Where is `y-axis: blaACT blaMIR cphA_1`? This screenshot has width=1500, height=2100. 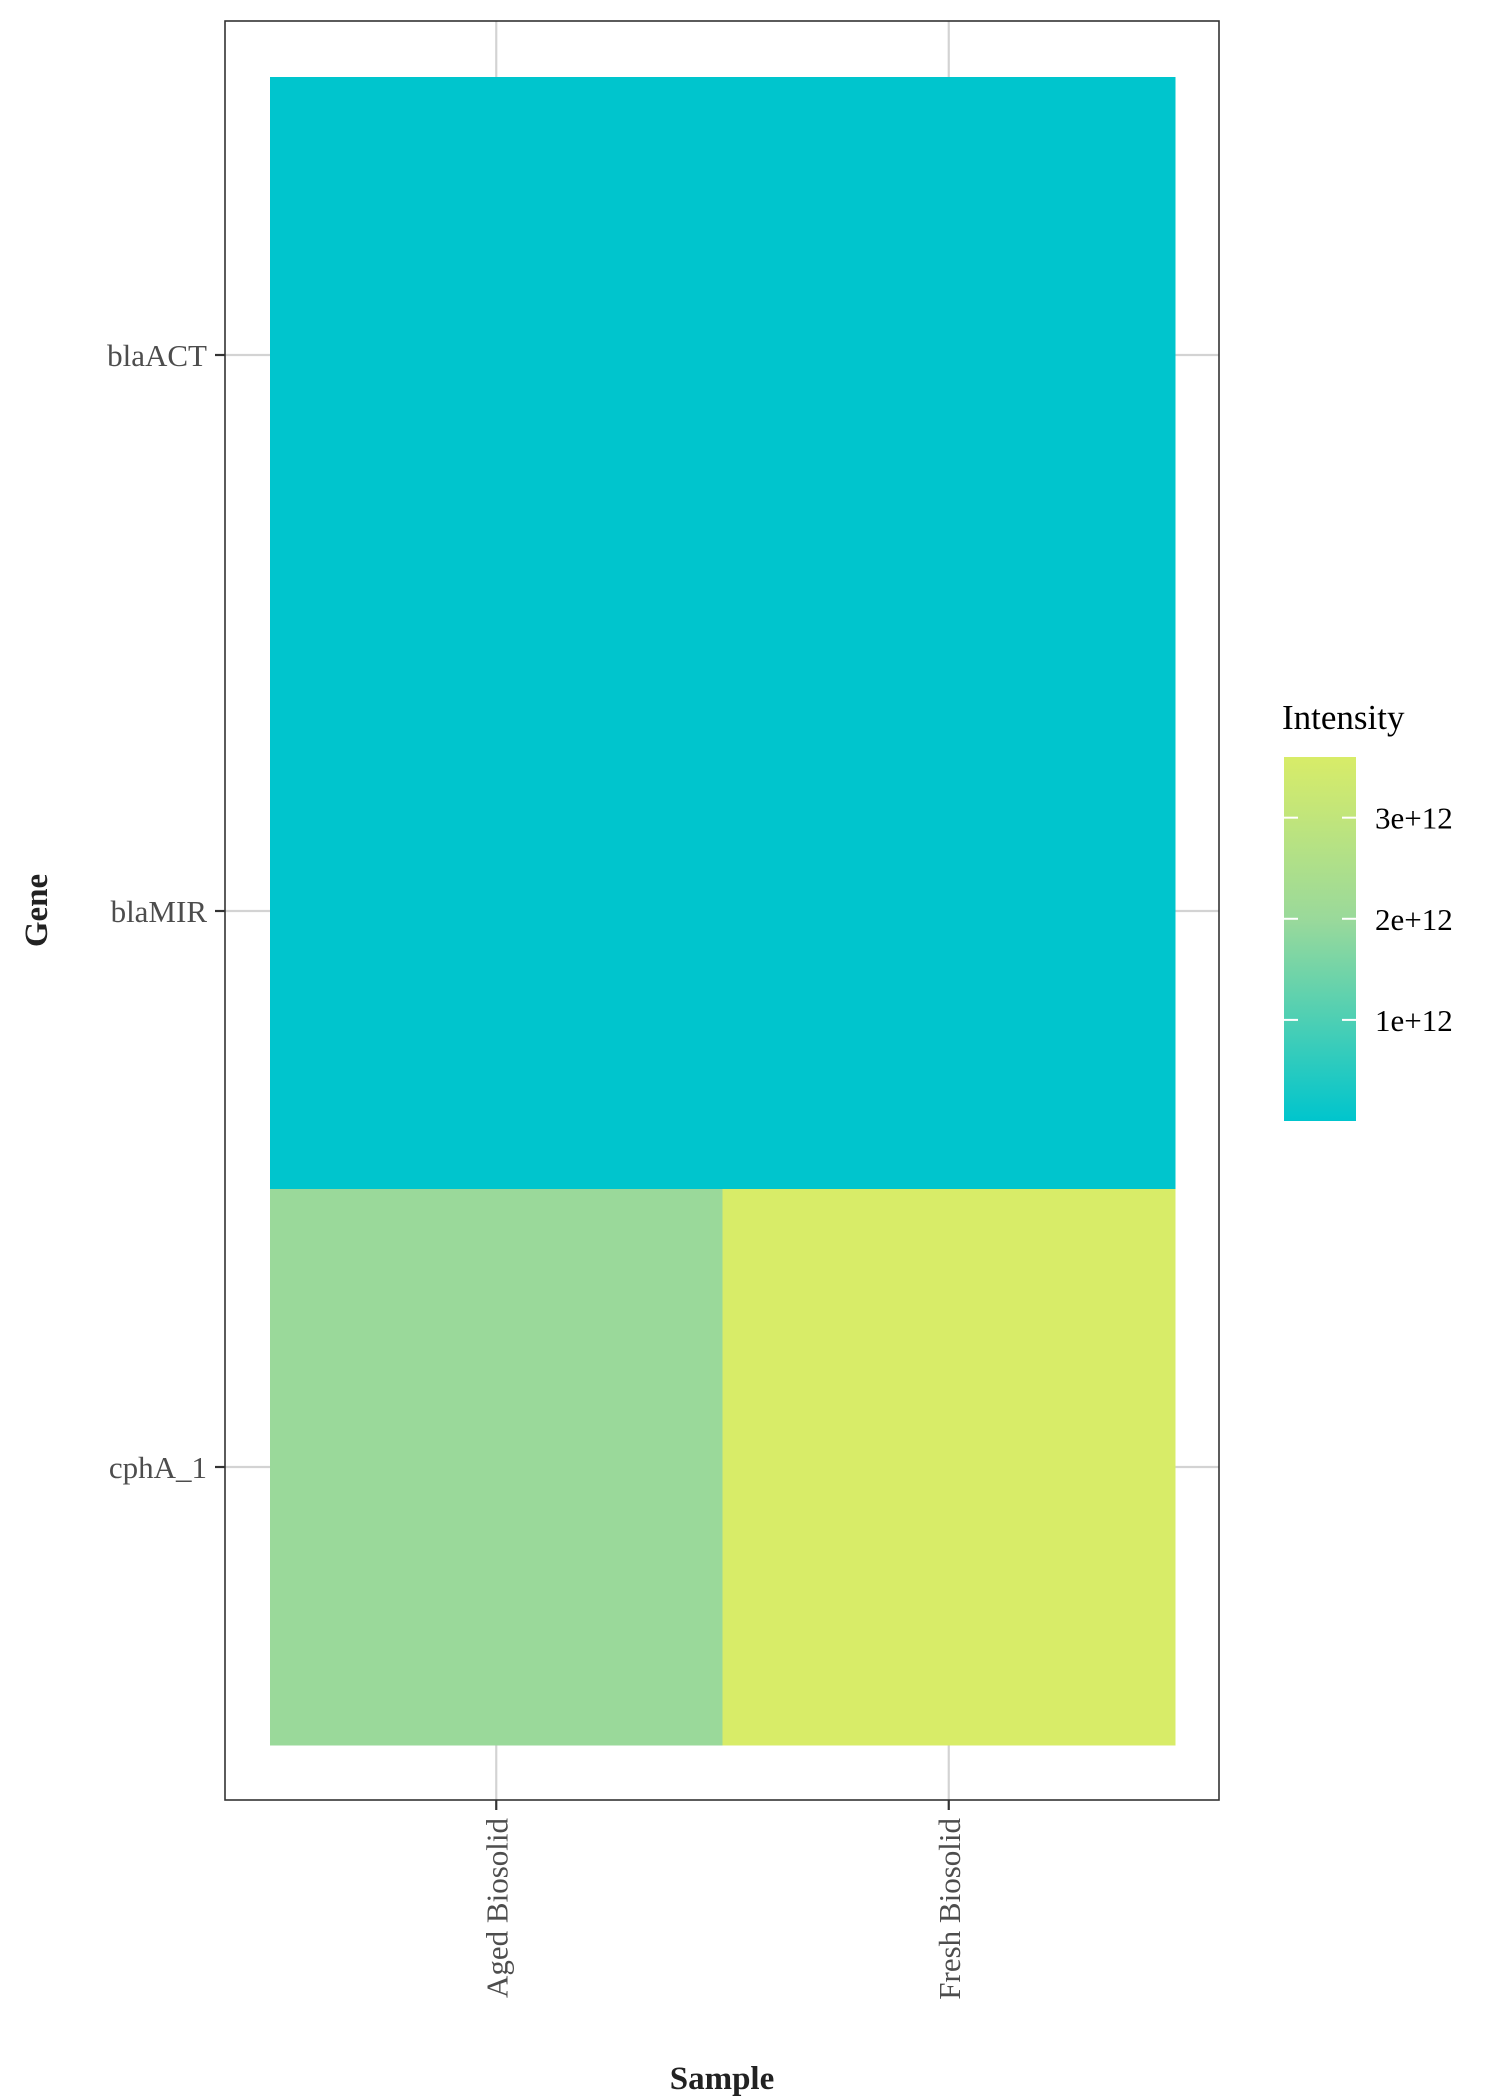
y-axis: blaACT blaMIR cphA_1 is located at coordinates (166, 911).